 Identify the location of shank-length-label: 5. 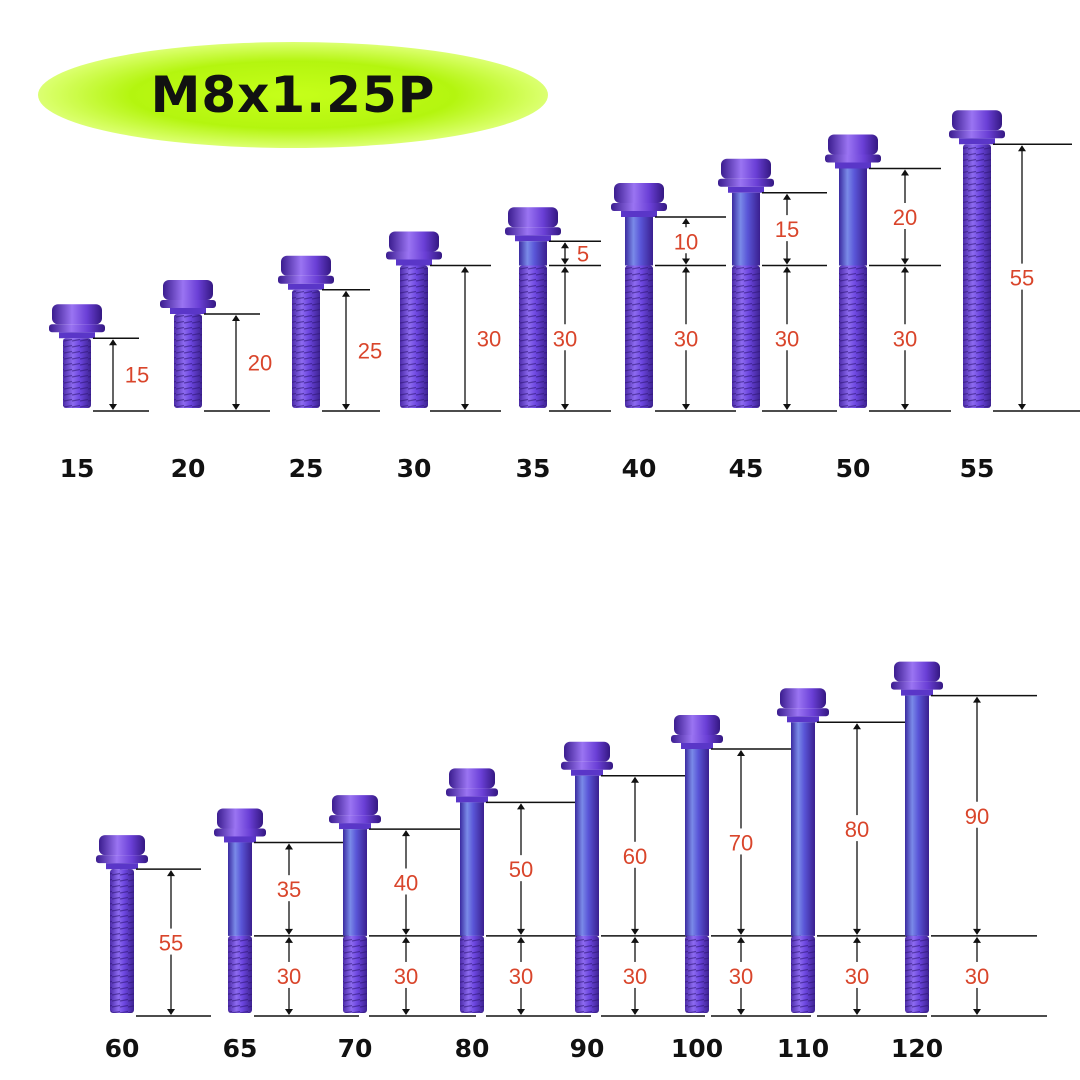
(583, 253).